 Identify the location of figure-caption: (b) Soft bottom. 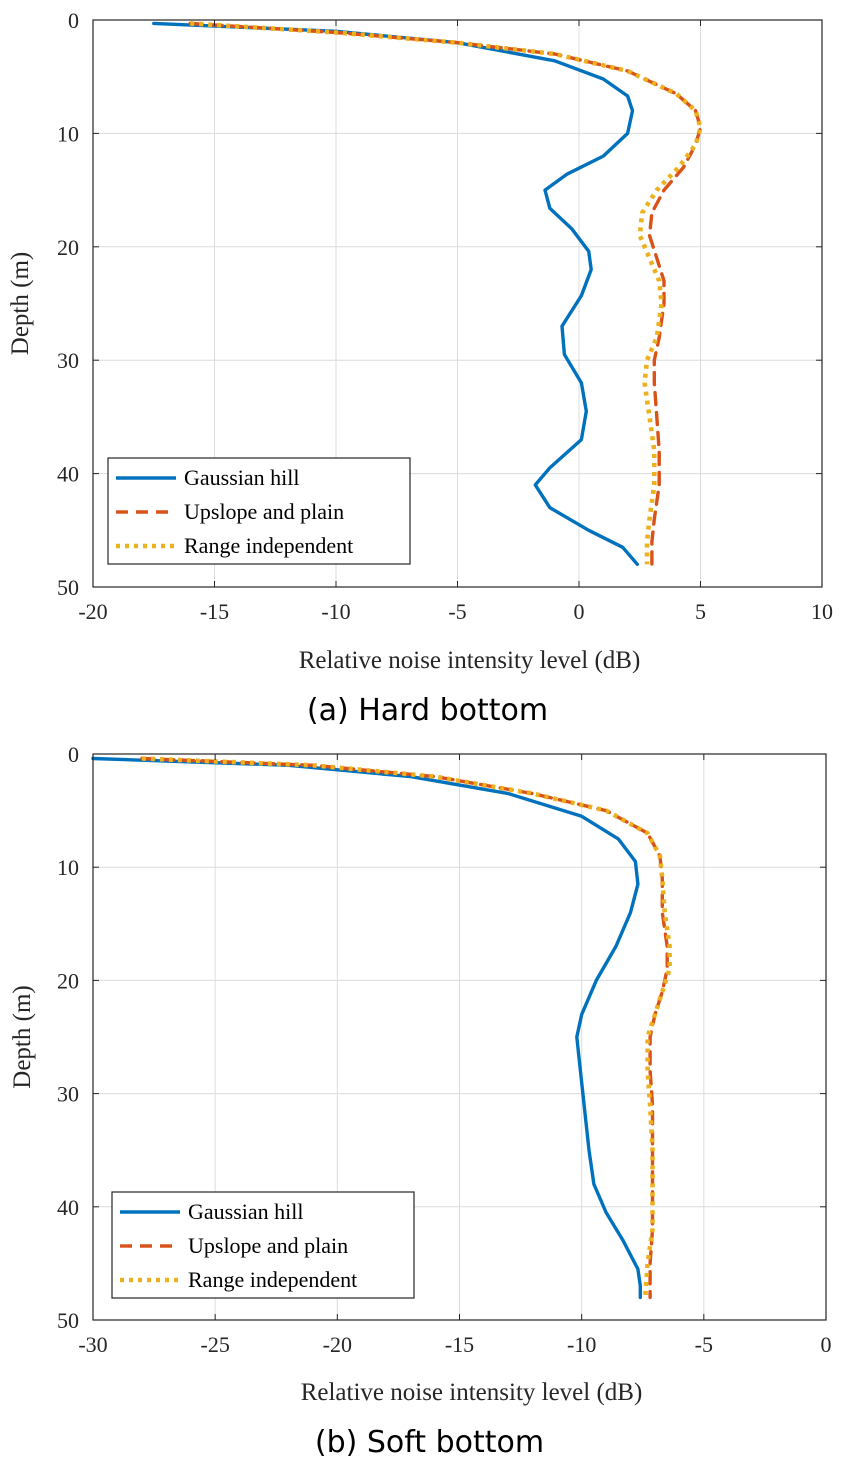
(429, 1442).